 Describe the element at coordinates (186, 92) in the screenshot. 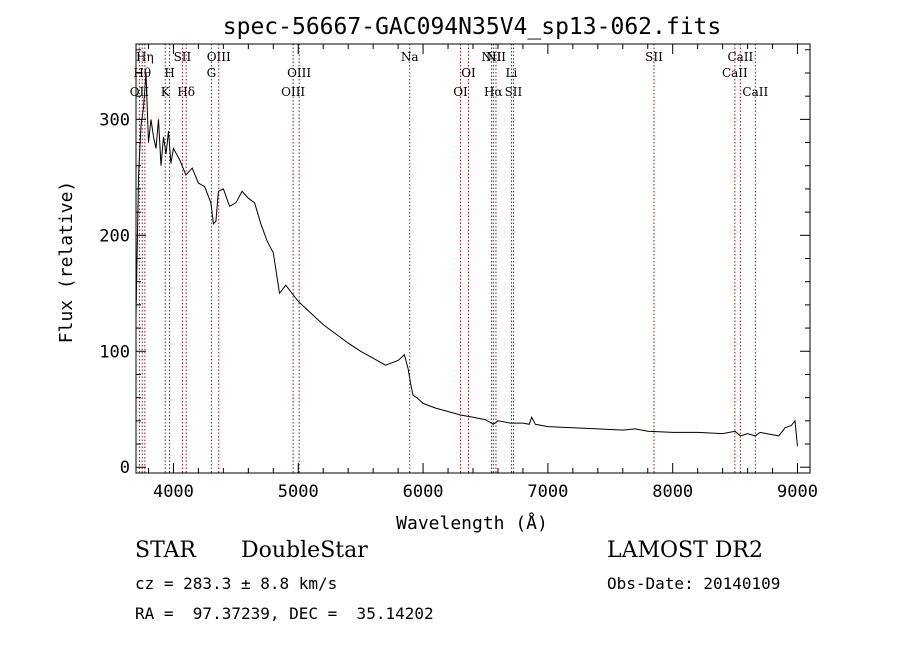

I see `line-marker-label: Hδ` at that location.